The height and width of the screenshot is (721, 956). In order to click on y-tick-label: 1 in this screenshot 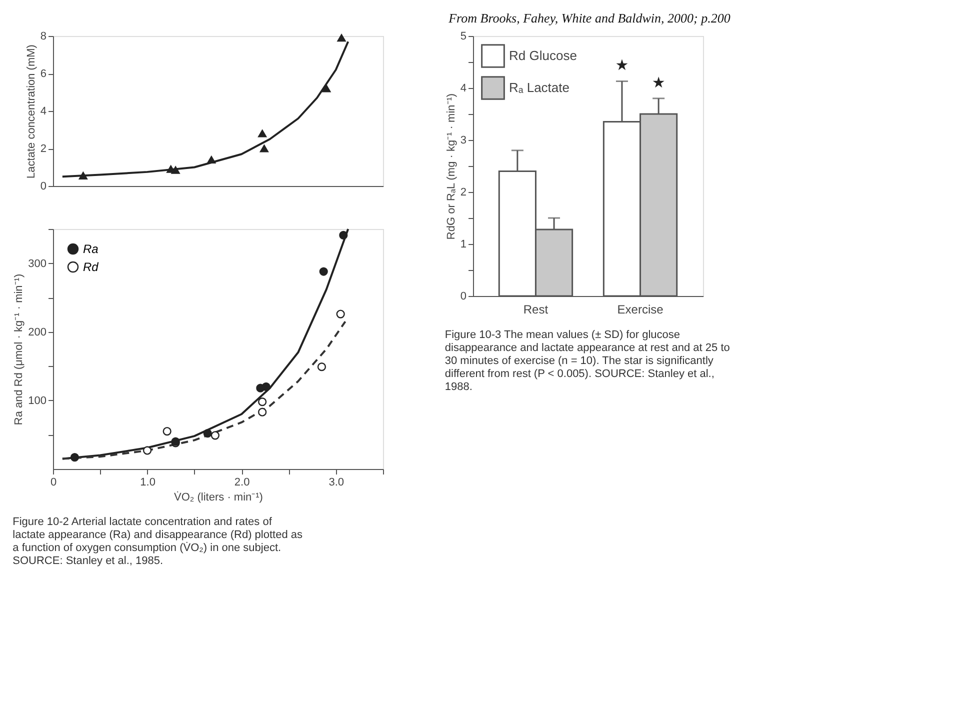, I will do `click(463, 244)`.